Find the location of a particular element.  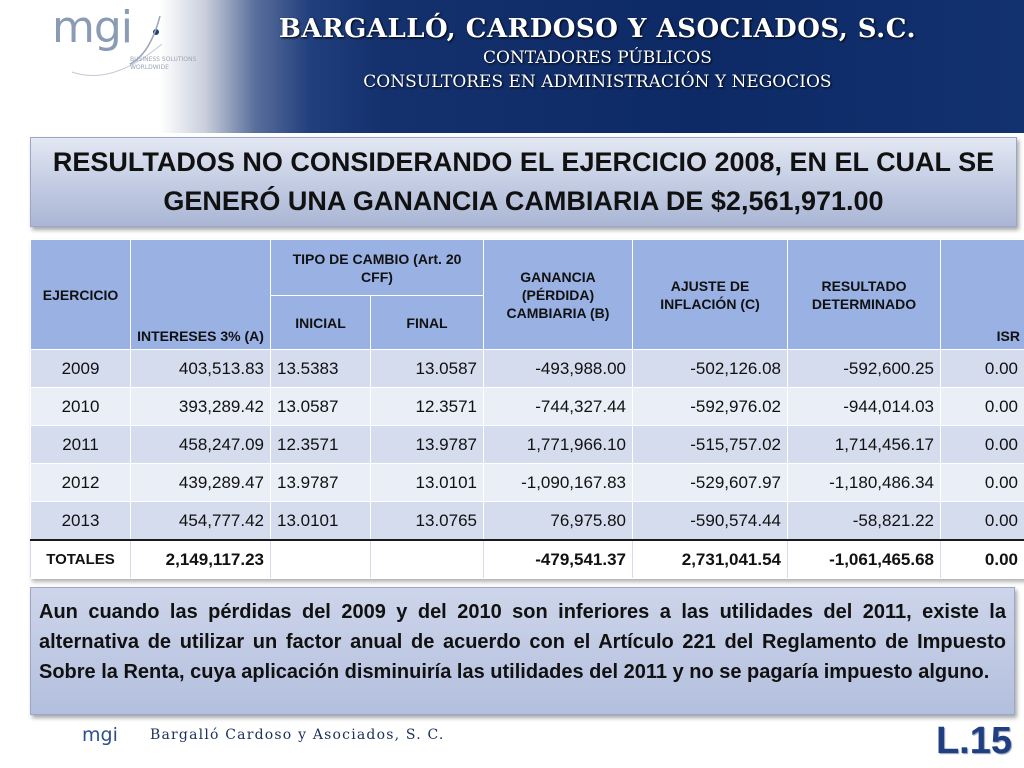

cell-inicial: 12.3571 is located at coordinates (320, 444).